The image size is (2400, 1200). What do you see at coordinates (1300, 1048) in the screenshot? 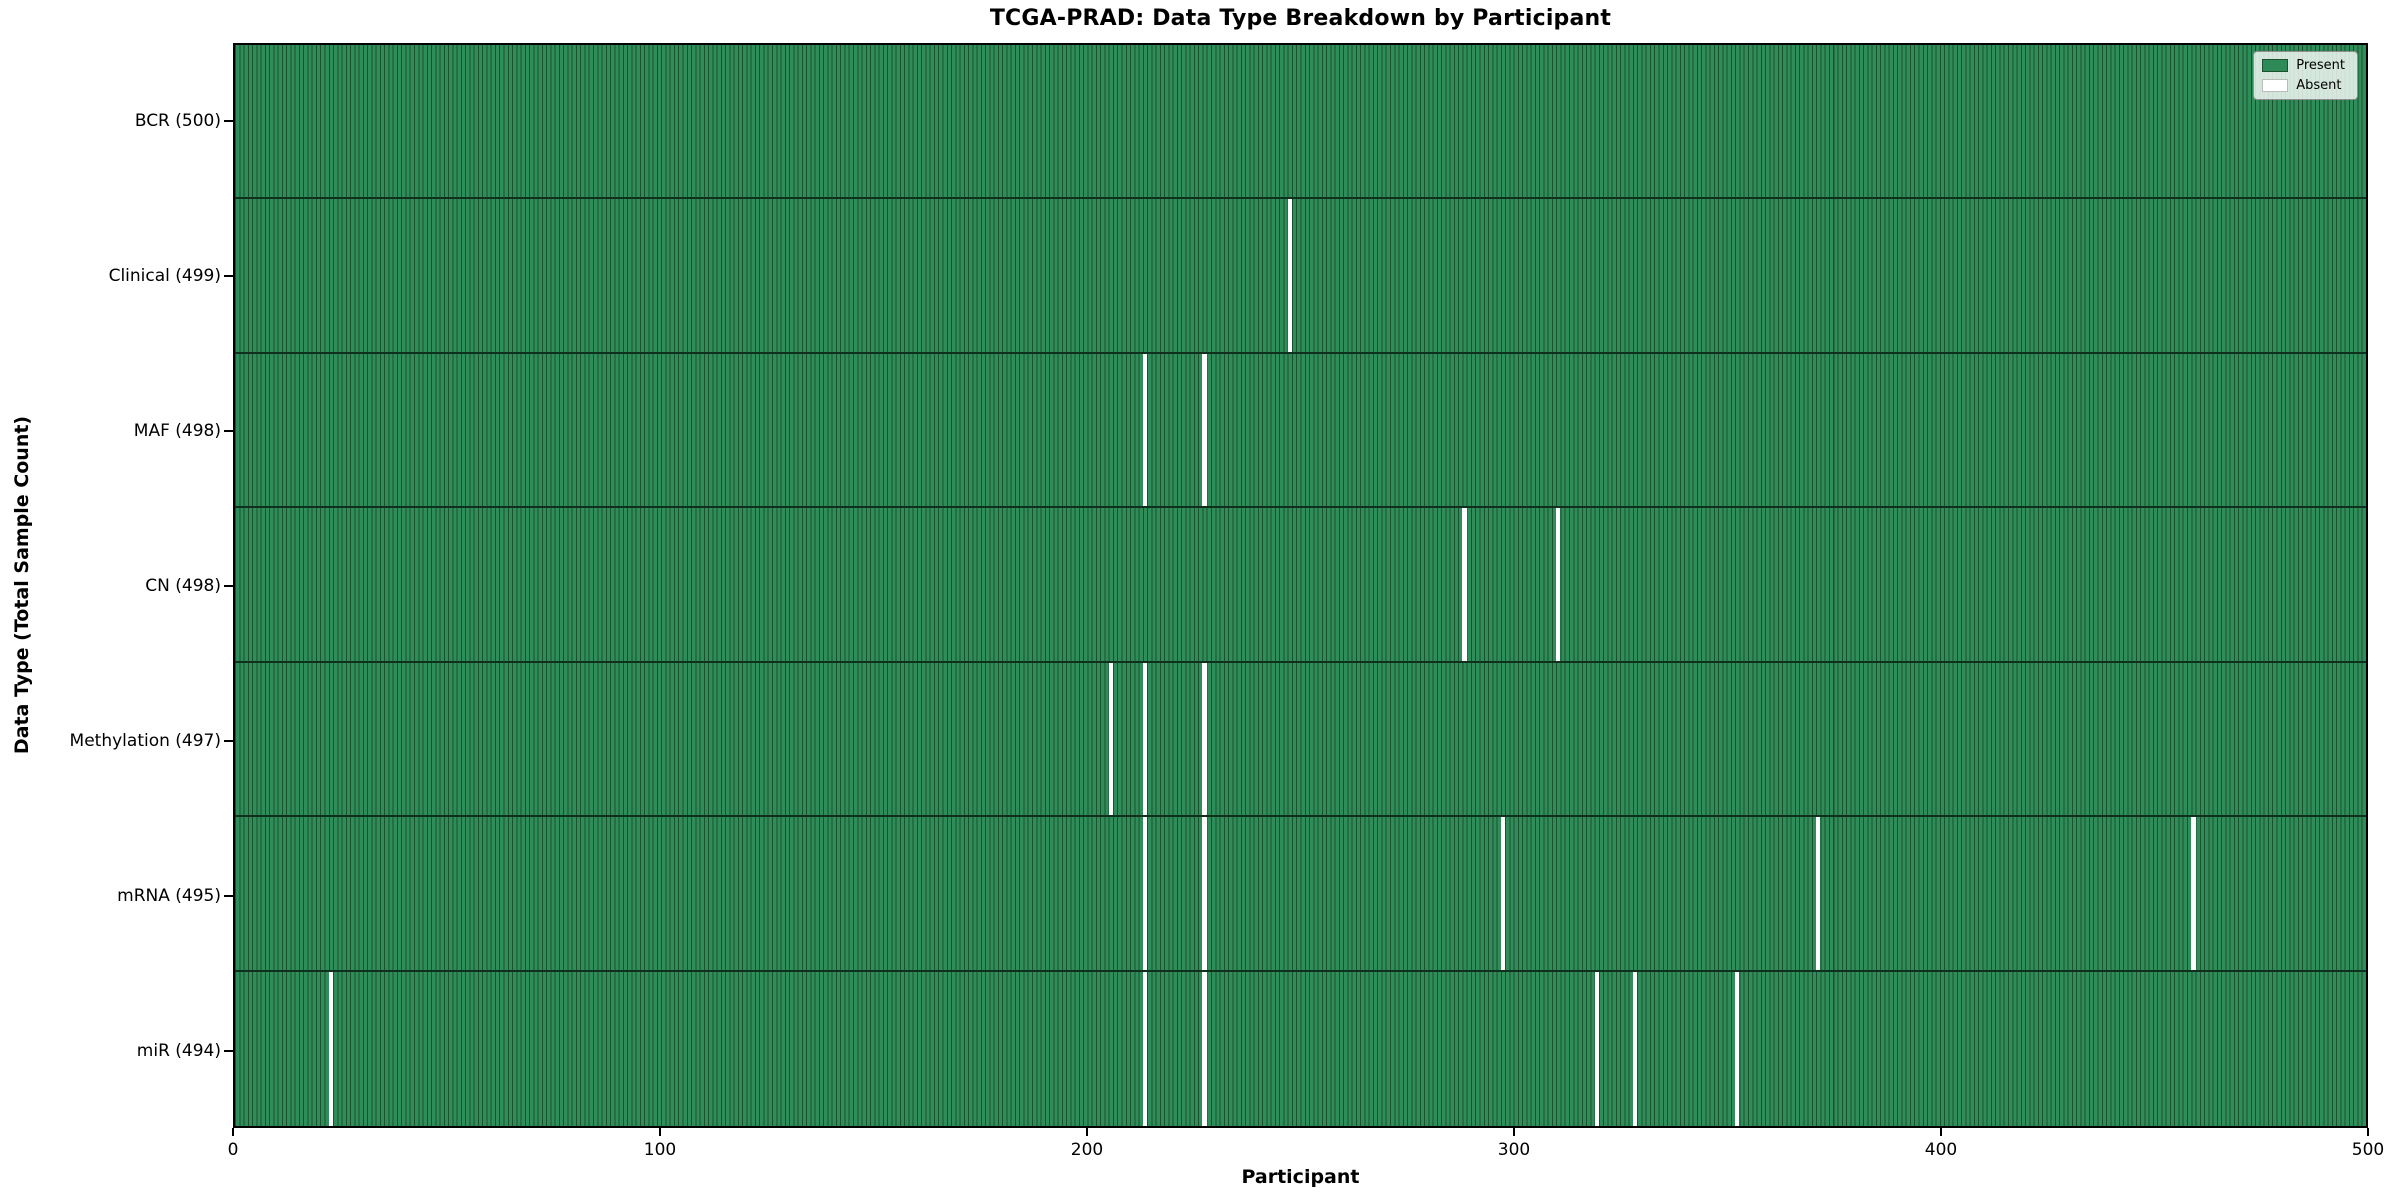
I see `row-band-mir` at bounding box center [1300, 1048].